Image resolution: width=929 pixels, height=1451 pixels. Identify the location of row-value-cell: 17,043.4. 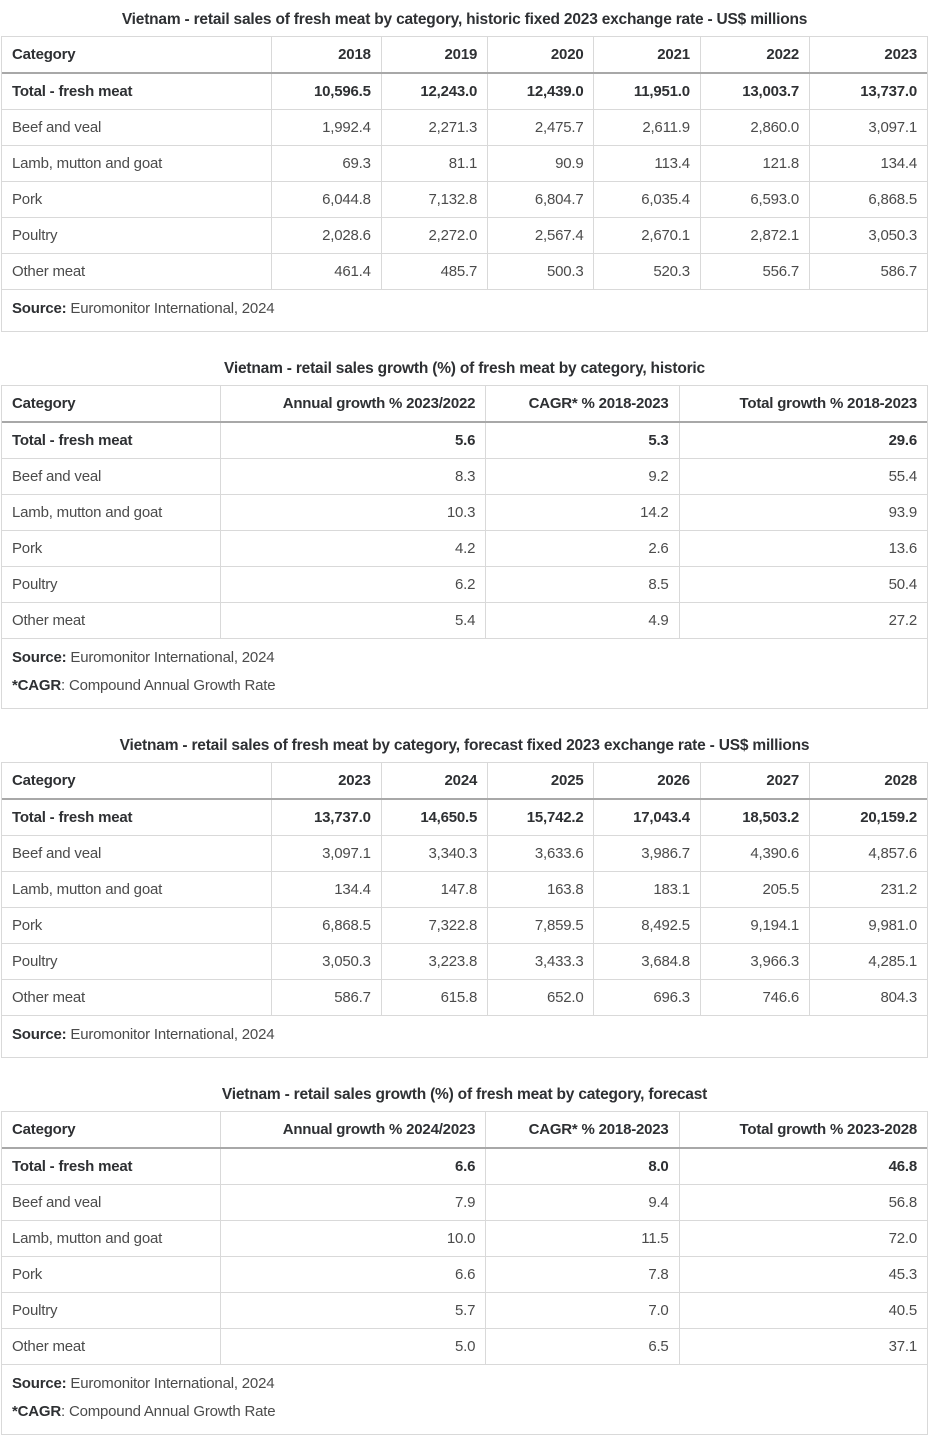
(647, 817).